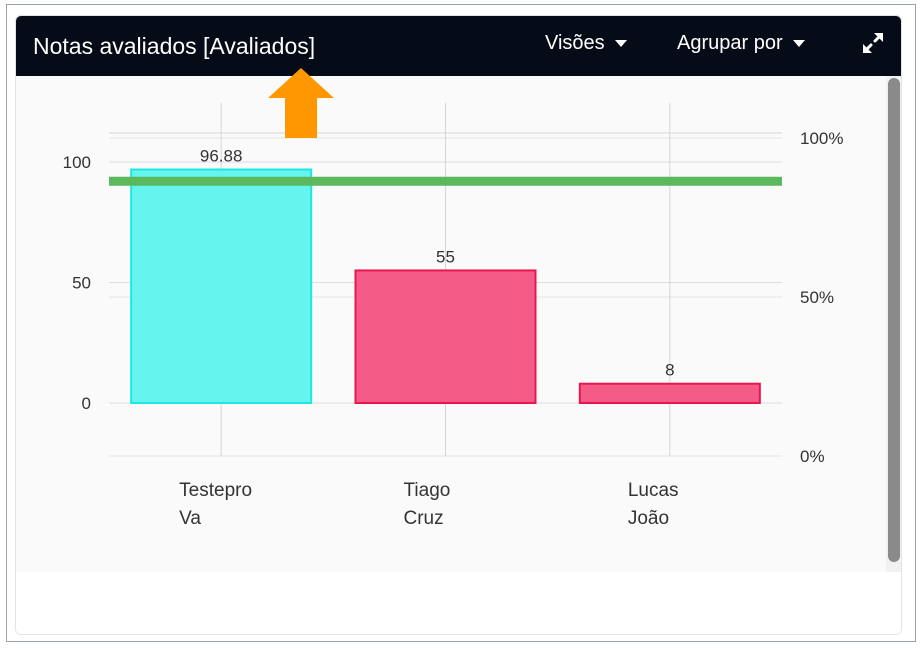  Describe the element at coordinates (821, 138) in the screenshot. I see `y2-tick-label: 100%` at that location.